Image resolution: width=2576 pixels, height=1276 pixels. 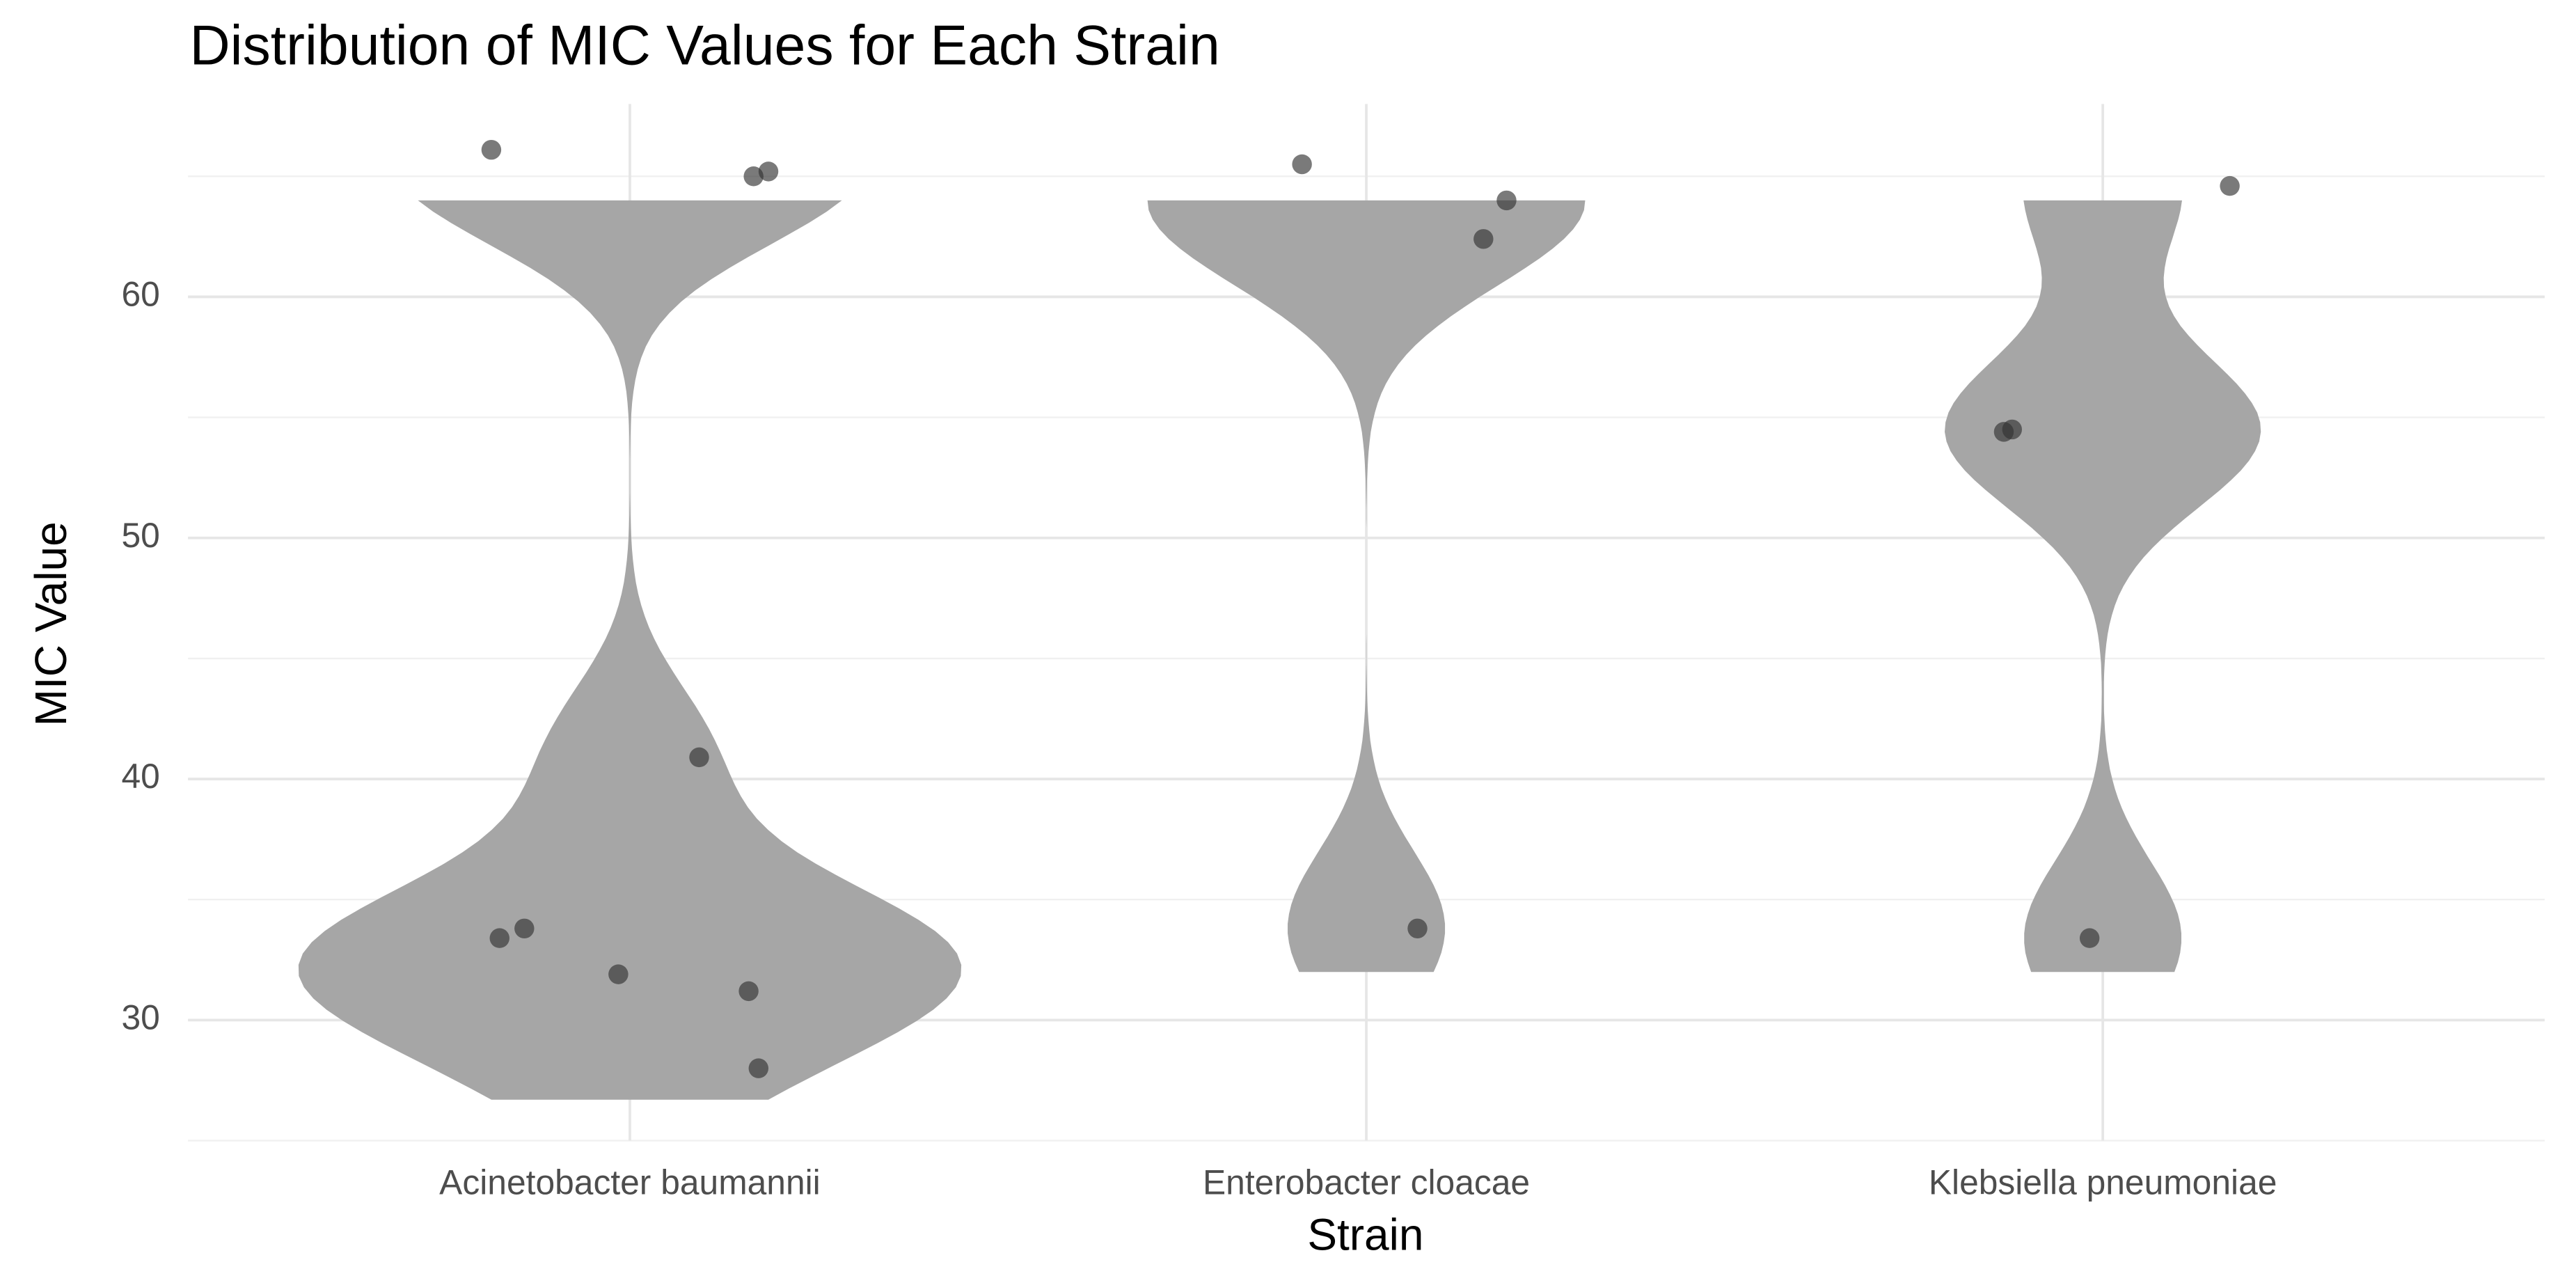 I want to click on y-tick-label: 50, so click(x=140, y=535).